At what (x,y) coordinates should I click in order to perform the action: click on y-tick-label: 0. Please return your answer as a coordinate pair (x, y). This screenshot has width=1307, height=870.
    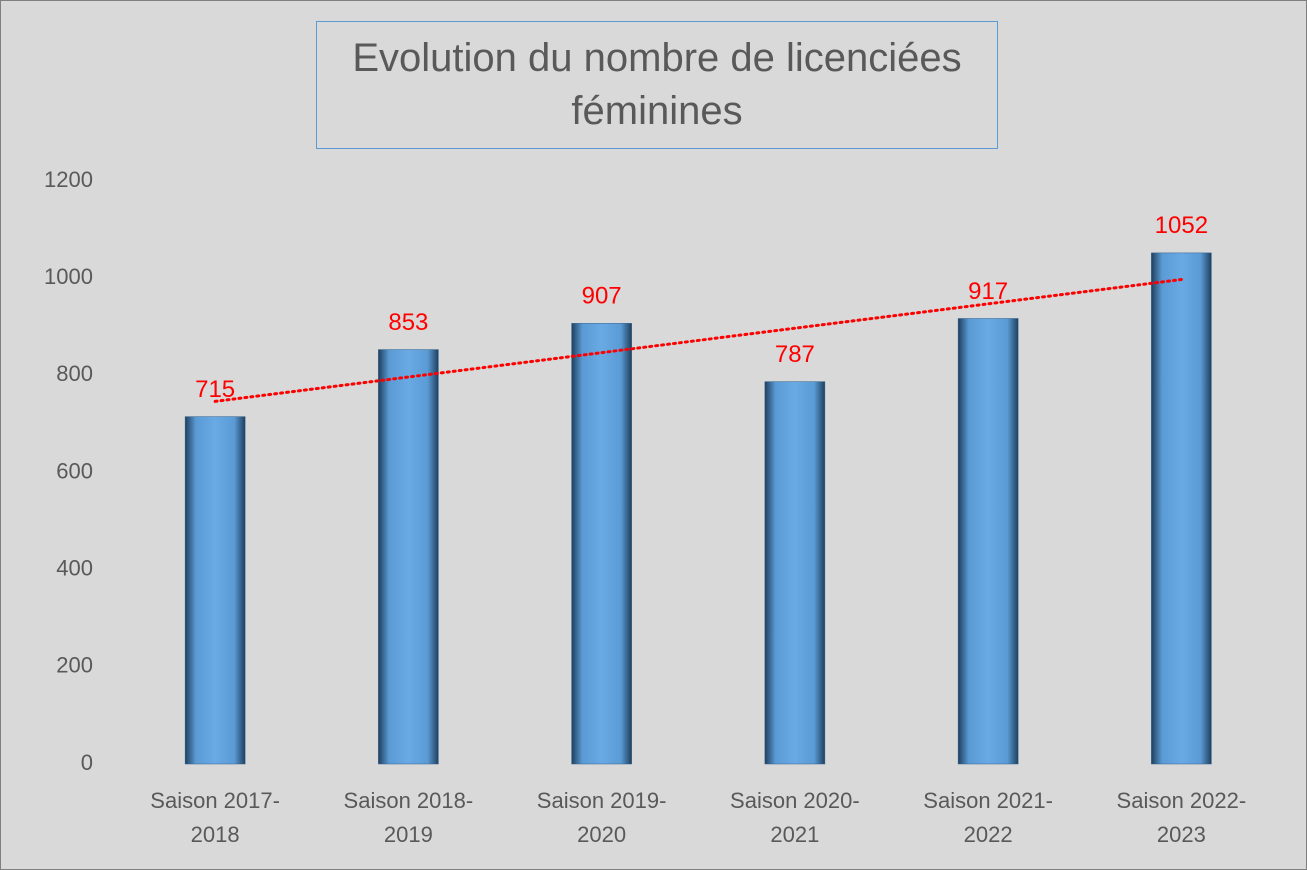
    Looking at the image, I should click on (87, 762).